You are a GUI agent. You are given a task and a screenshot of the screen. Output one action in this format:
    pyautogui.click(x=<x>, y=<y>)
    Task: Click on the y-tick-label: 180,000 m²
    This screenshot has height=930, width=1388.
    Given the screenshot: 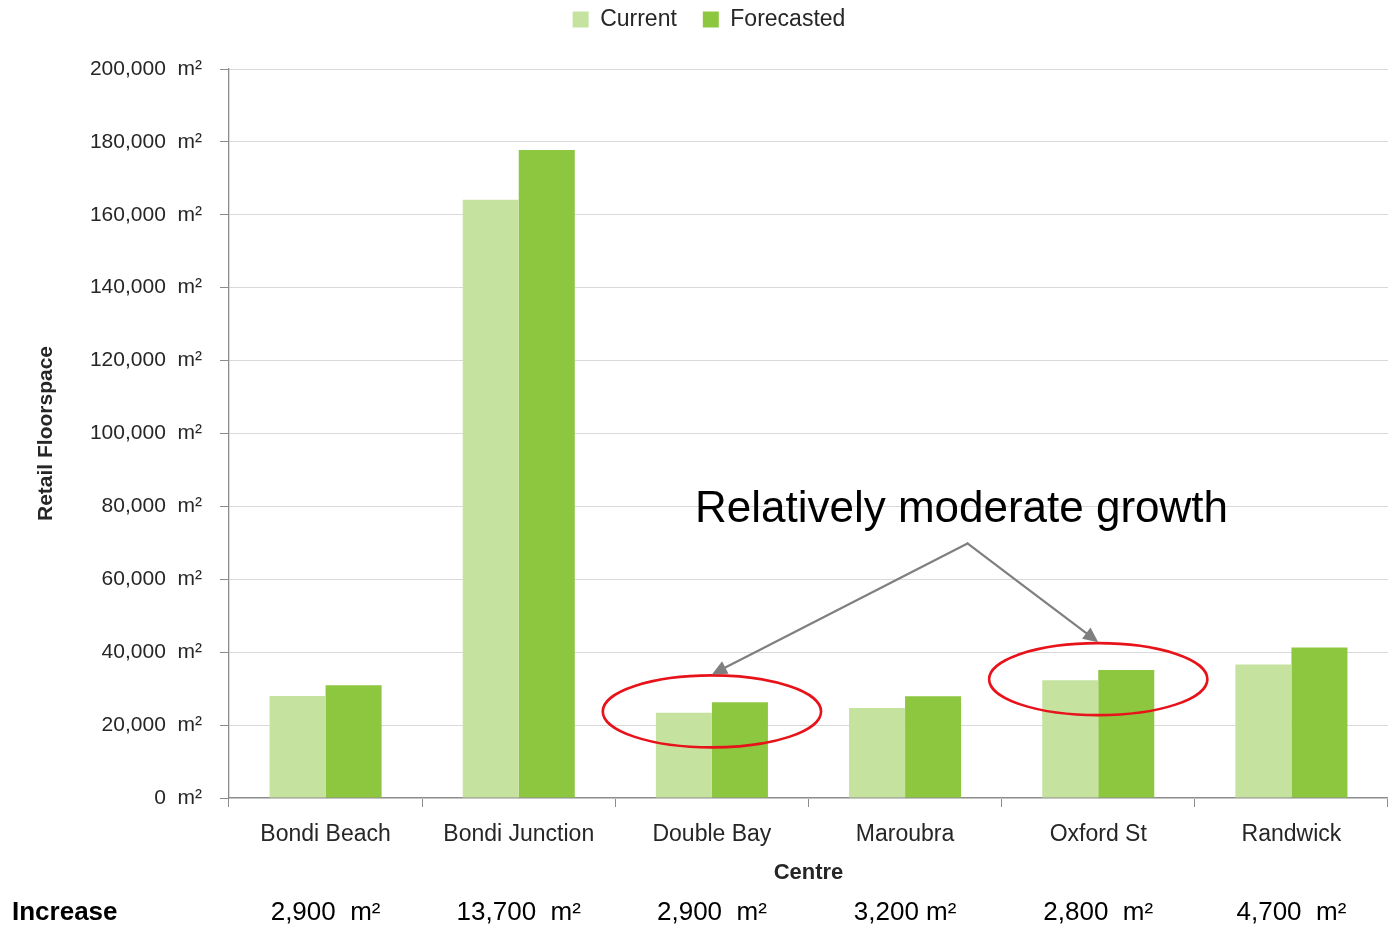 What is the action you would take?
    pyautogui.click(x=145, y=140)
    